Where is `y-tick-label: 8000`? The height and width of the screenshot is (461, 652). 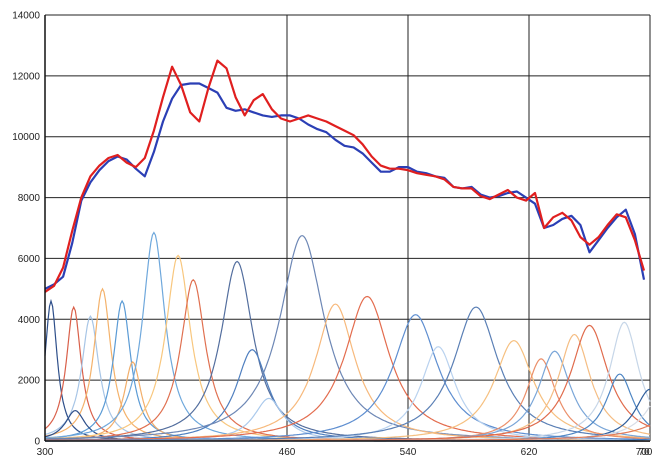
y-tick-label: 8000 is located at coordinates (29, 198).